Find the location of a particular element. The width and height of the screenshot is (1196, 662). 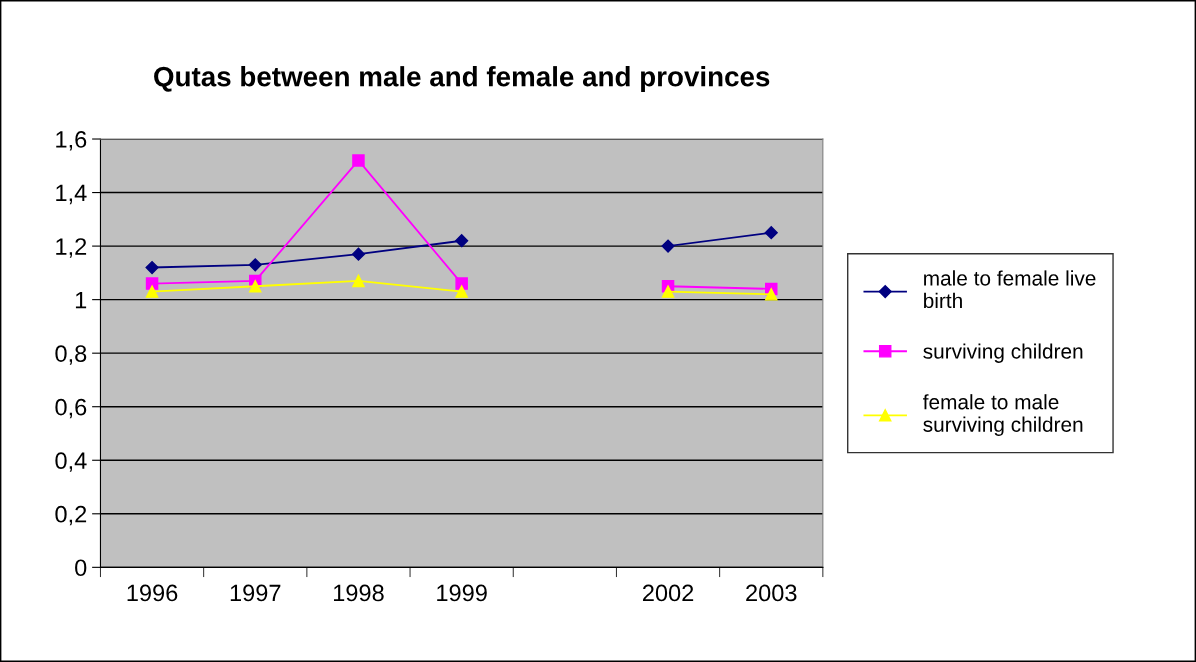

x-tick-label: 1999 is located at coordinates (462, 593).